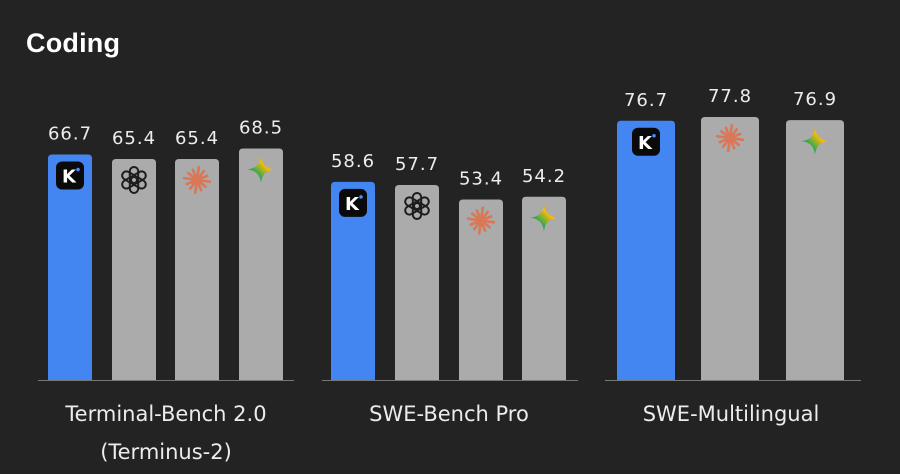  What do you see at coordinates (646, 100) in the screenshot?
I see `data-label: 76.7` at bounding box center [646, 100].